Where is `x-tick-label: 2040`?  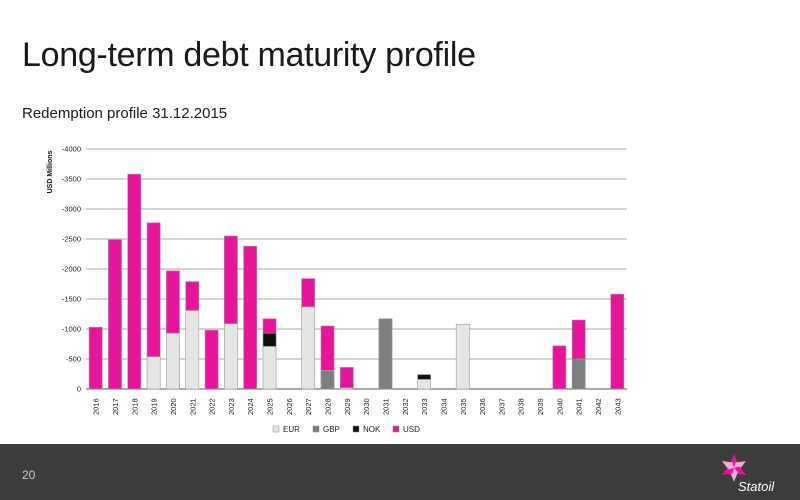 x-tick-label: 2040 is located at coordinates (559, 406).